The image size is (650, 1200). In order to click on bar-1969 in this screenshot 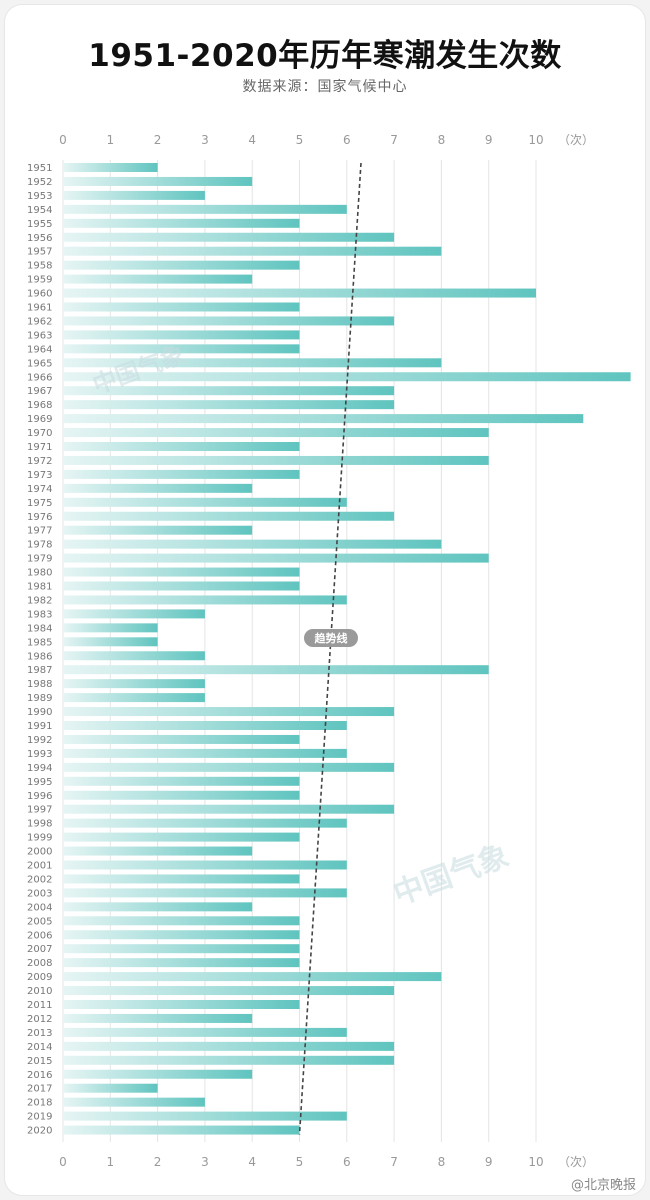, I will do `click(323, 419)`.